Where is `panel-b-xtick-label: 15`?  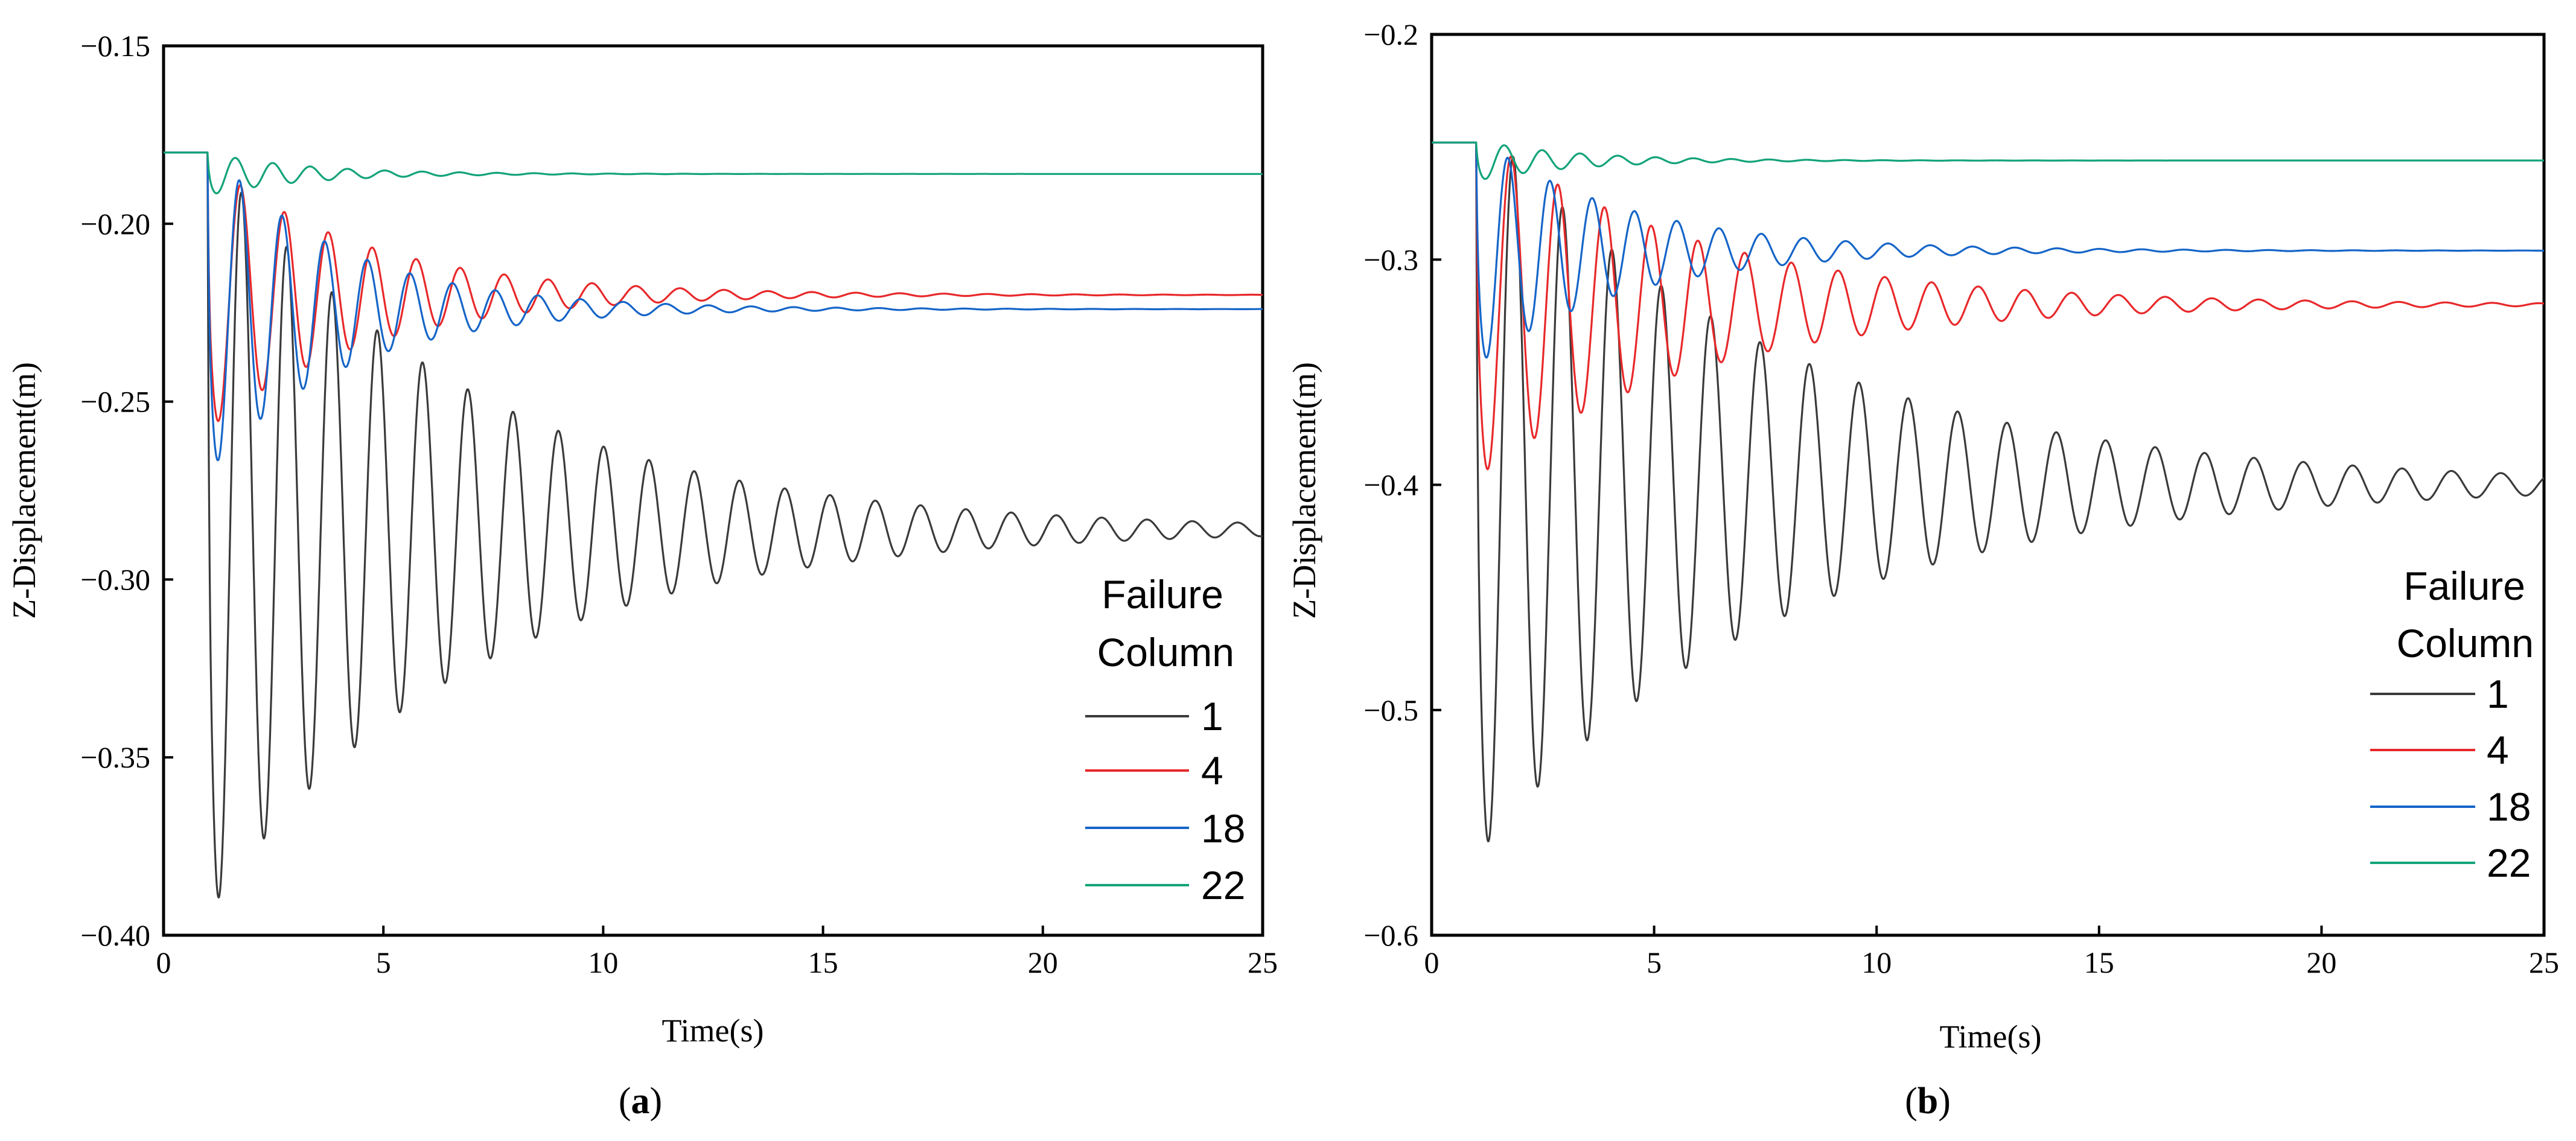 panel-b-xtick-label: 15 is located at coordinates (2099, 962).